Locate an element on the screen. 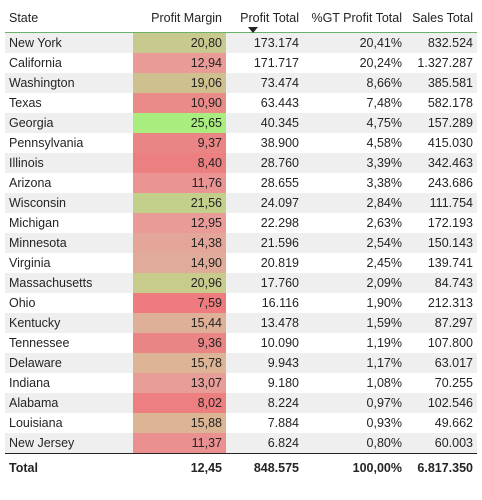 This screenshot has height=500, width=482. sales-total-cell: 49.662 is located at coordinates (441, 423).